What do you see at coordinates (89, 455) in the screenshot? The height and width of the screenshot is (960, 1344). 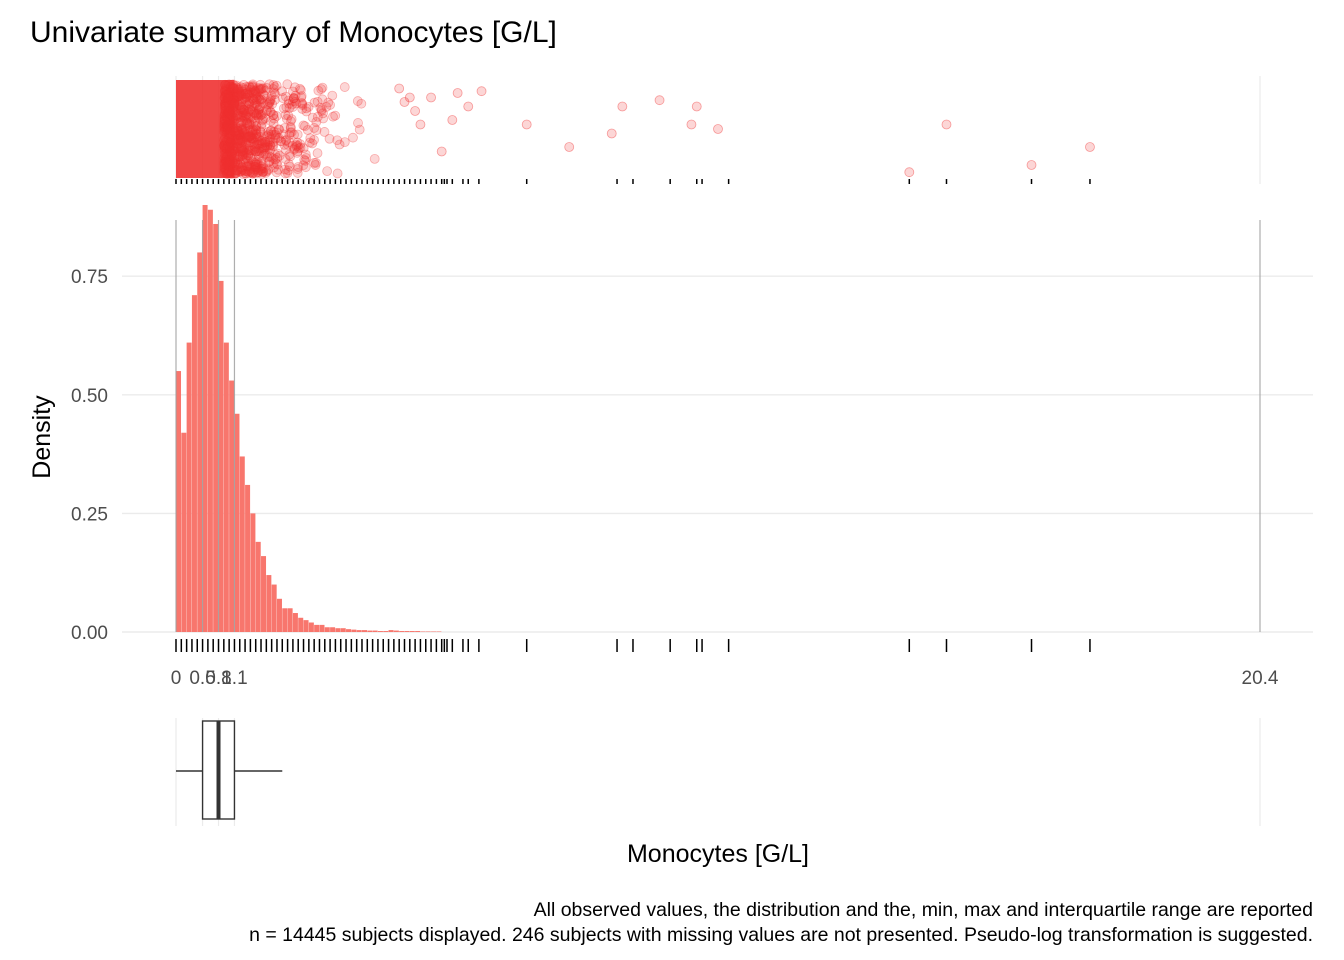 I see `y-axis-ticks: 0.00 0.25 0.50 0.75` at bounding box center [89, 455].